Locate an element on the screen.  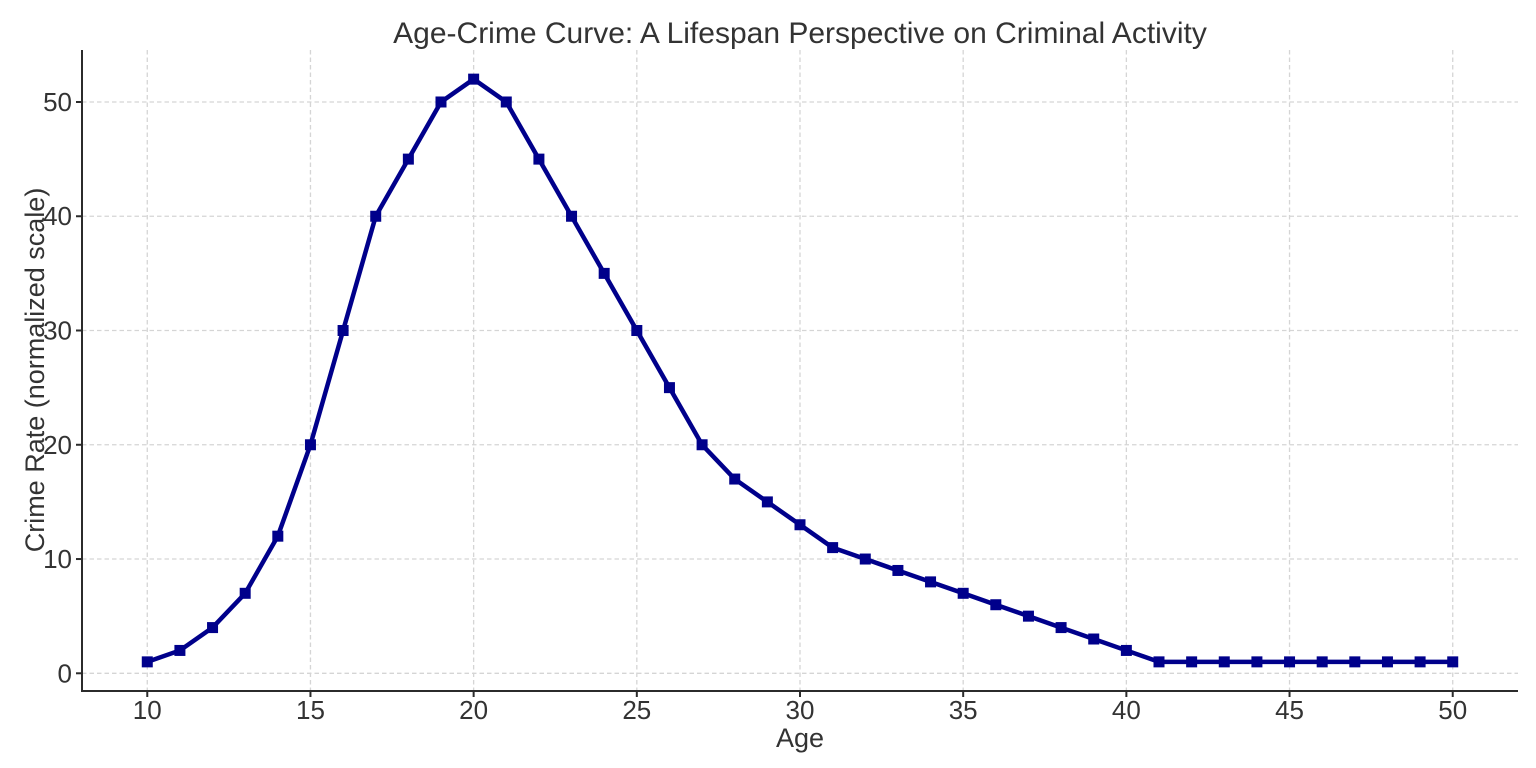
y-tick-label: 10 is located at coordinates (57, 559).